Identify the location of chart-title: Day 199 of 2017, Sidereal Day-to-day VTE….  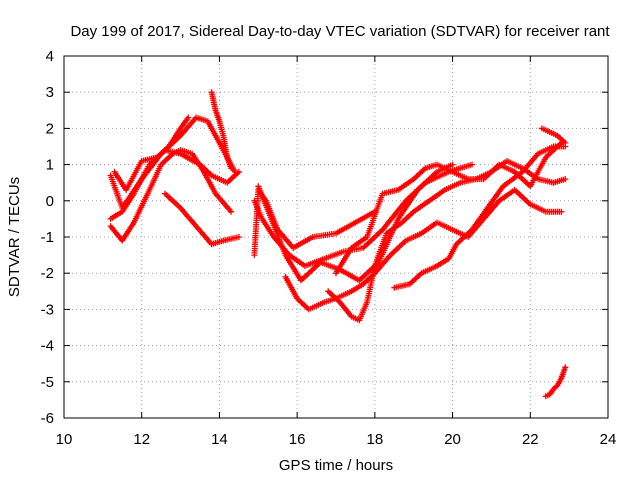
(340, 31).